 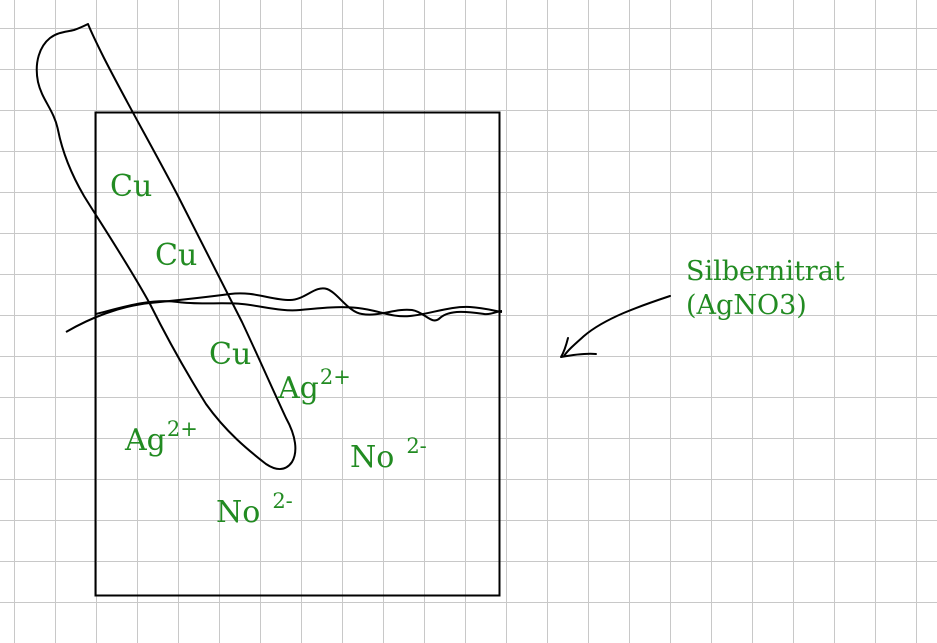 I want to click on solution-name: Silbernitrat, so click(x=765, y=271).